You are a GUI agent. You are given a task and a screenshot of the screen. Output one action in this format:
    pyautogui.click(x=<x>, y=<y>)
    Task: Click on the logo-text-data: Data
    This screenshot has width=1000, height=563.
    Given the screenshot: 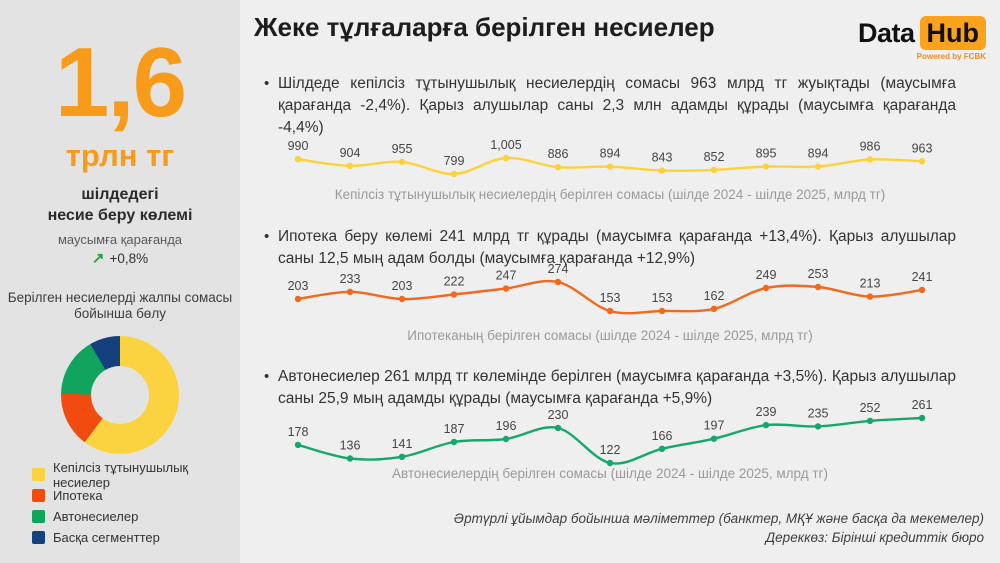 What is the action you would take?
    pyautogui.click(x=886, y=32)
    